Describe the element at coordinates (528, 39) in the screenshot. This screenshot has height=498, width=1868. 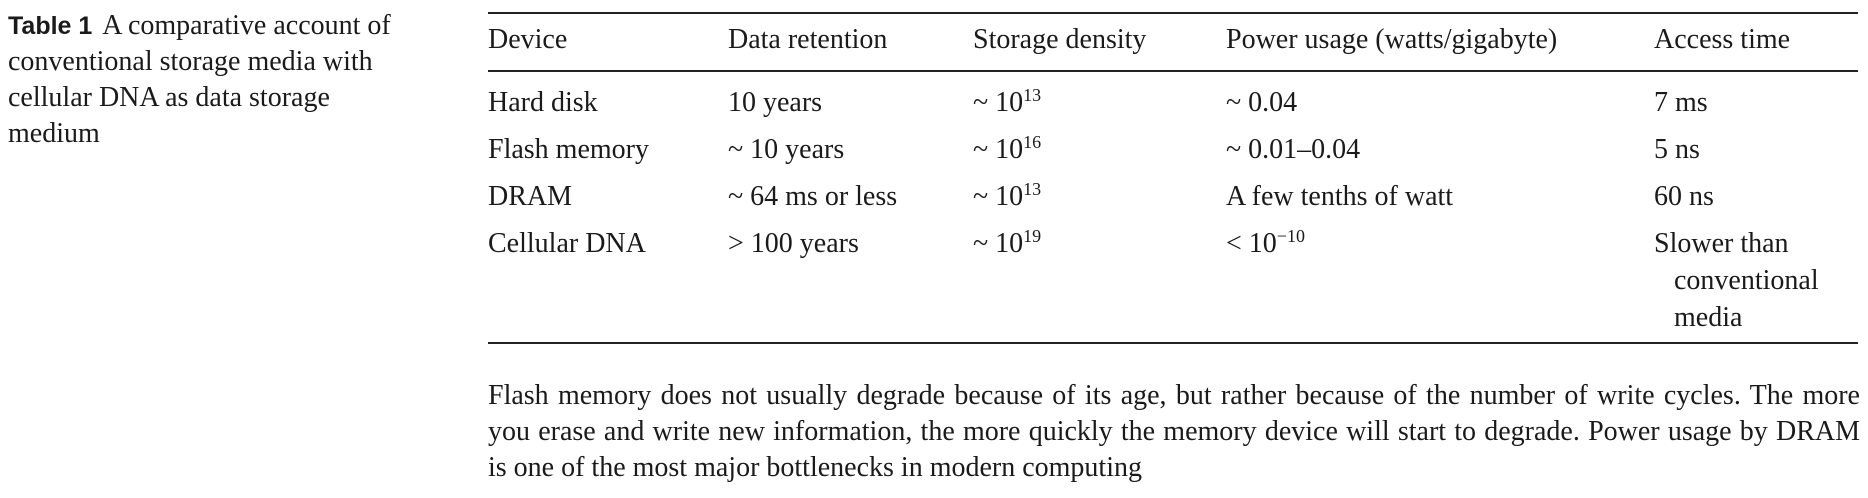
I see `header-device: Device` at that location.